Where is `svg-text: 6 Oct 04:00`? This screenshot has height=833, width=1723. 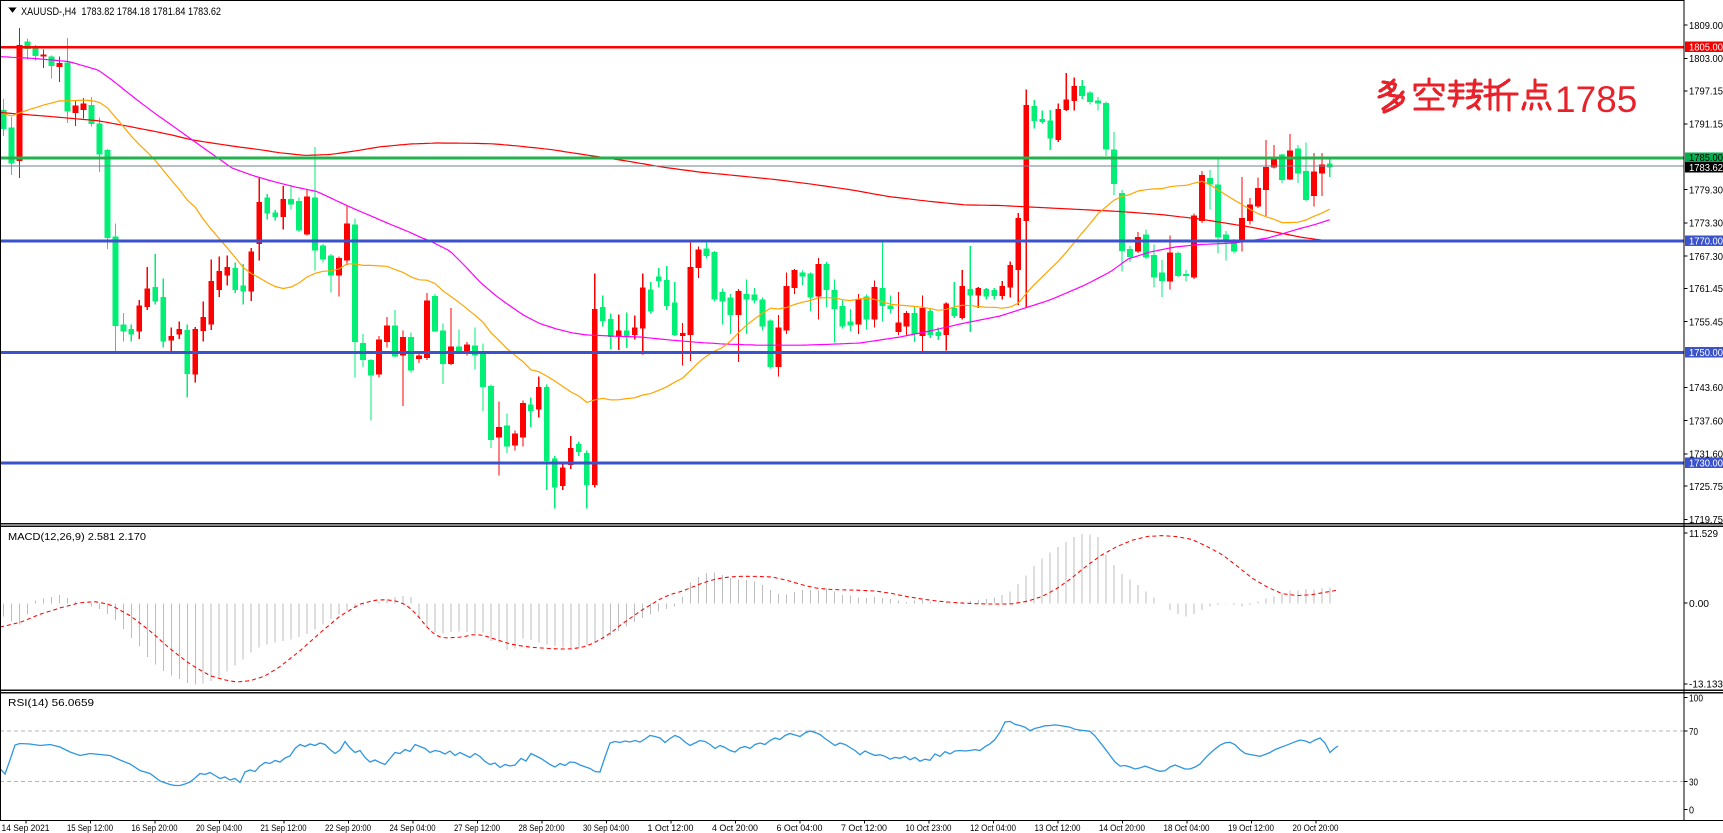 svg-text: 6 Oct 04:00 is located at coordinates (800, 828).